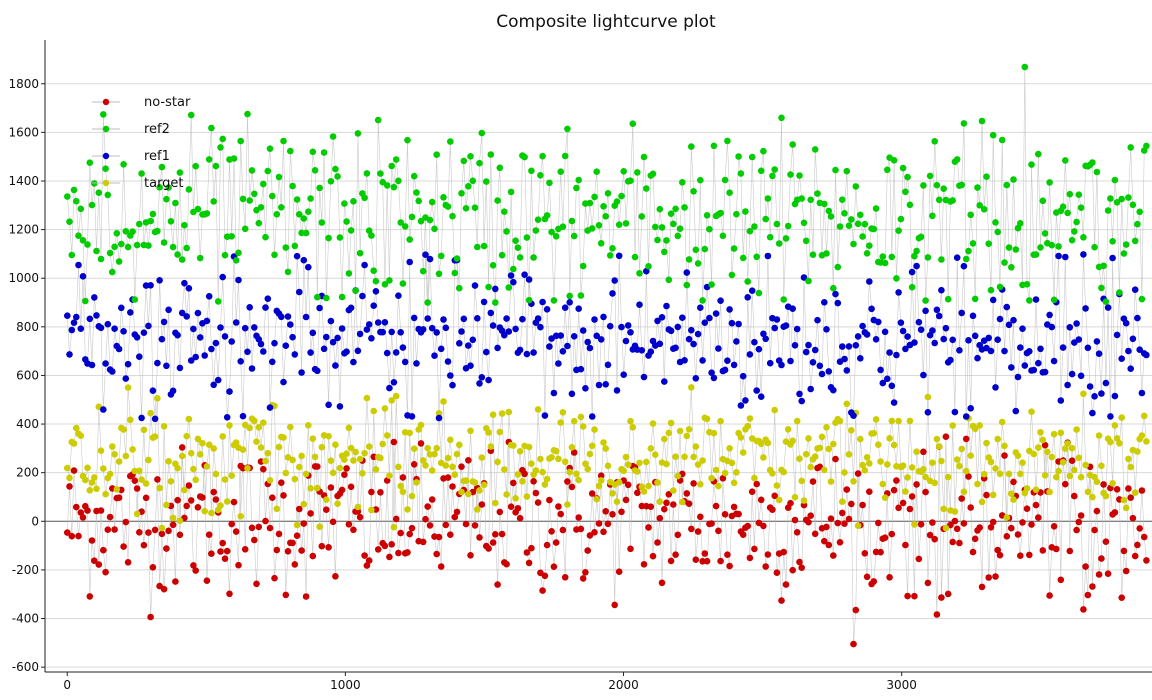  I want to click on chart-title: Composite lightcurve plot, so click(606, 22).